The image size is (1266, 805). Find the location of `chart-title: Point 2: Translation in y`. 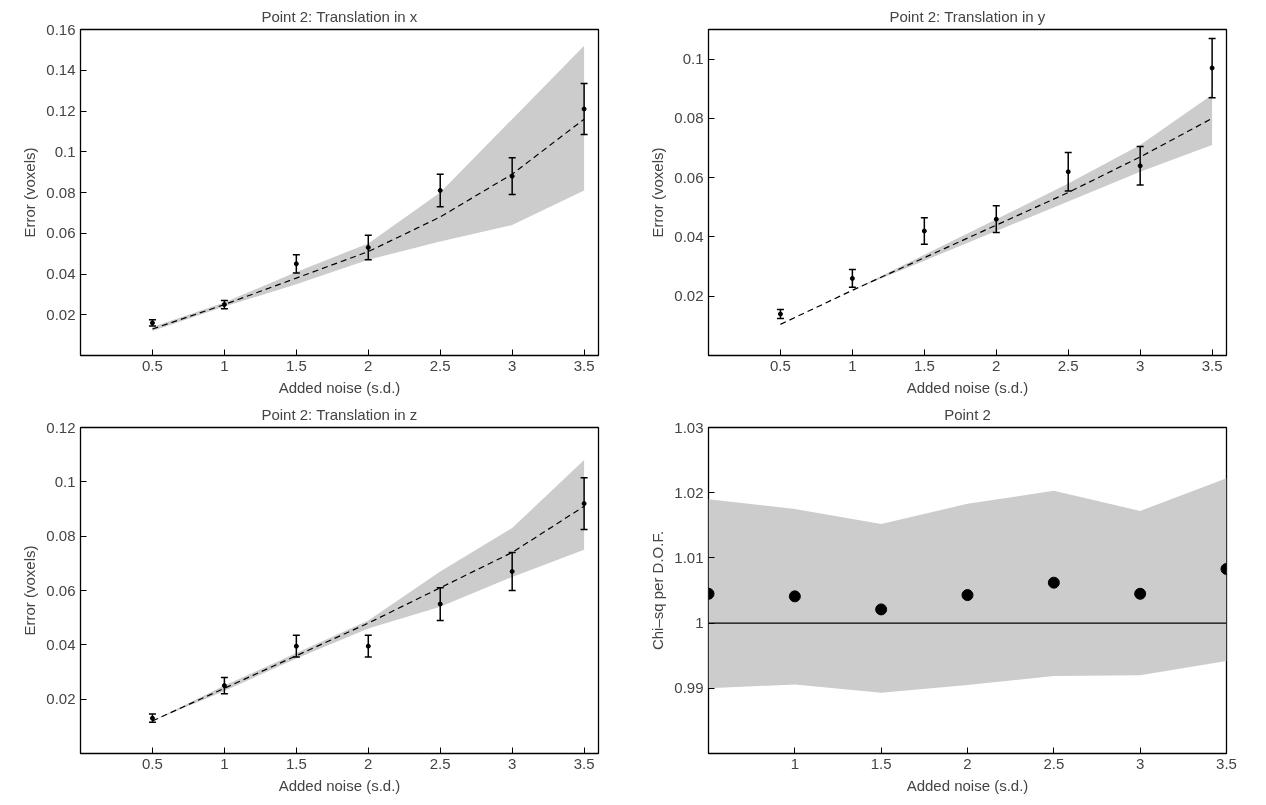

chart-title: Point 2: Translation in y is located at coordinates (967, 16).